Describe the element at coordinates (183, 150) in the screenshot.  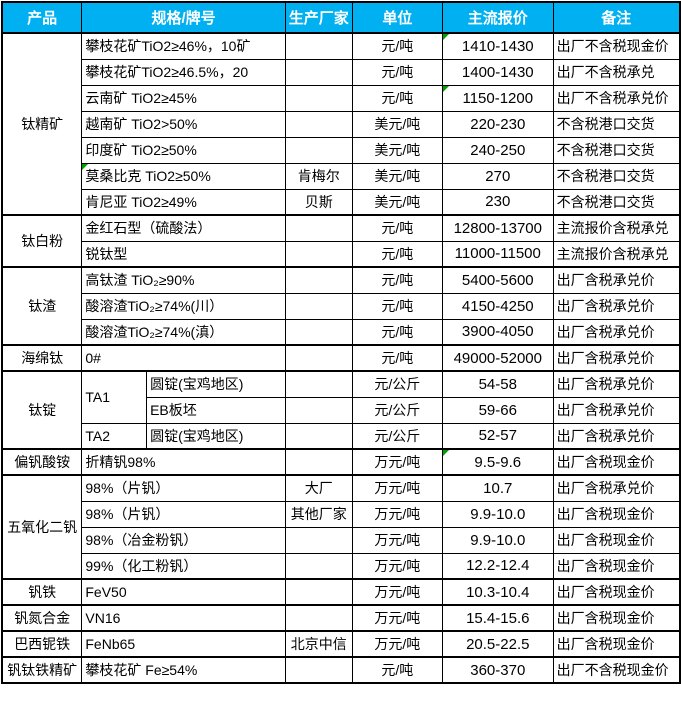
I see `spec-cell: 印度矿 TiO2≥50%` at that location.